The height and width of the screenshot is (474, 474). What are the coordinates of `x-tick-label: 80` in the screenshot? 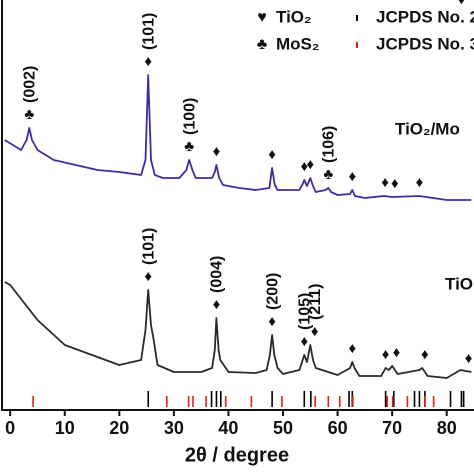 It's located at (447, 428).